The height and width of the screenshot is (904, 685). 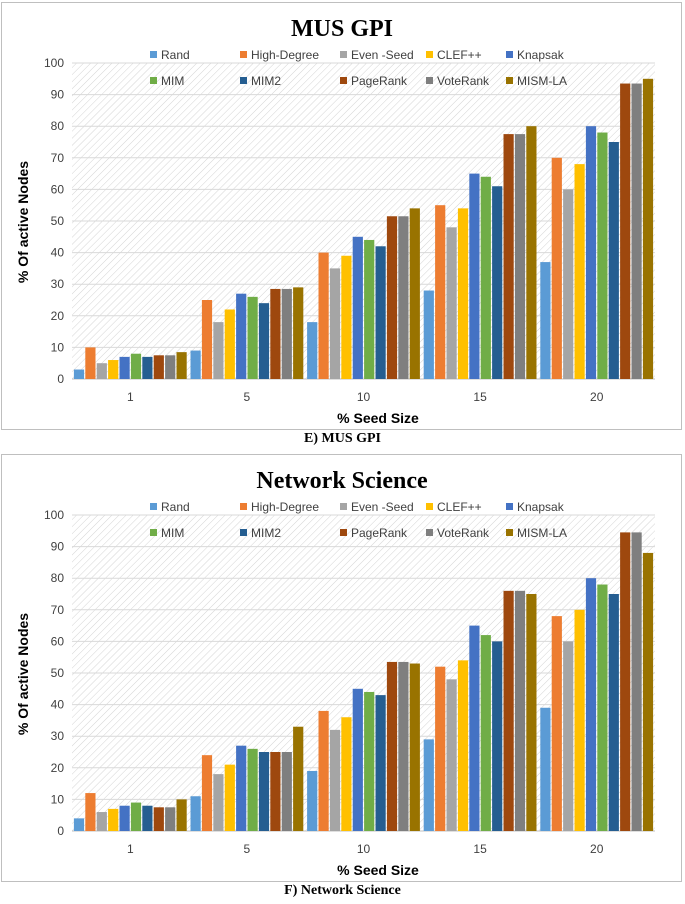 What do you see at coordinates (285, 507) in the screenshot?
I see `legend-label: High-Degree` at bounding box center [285, 507].